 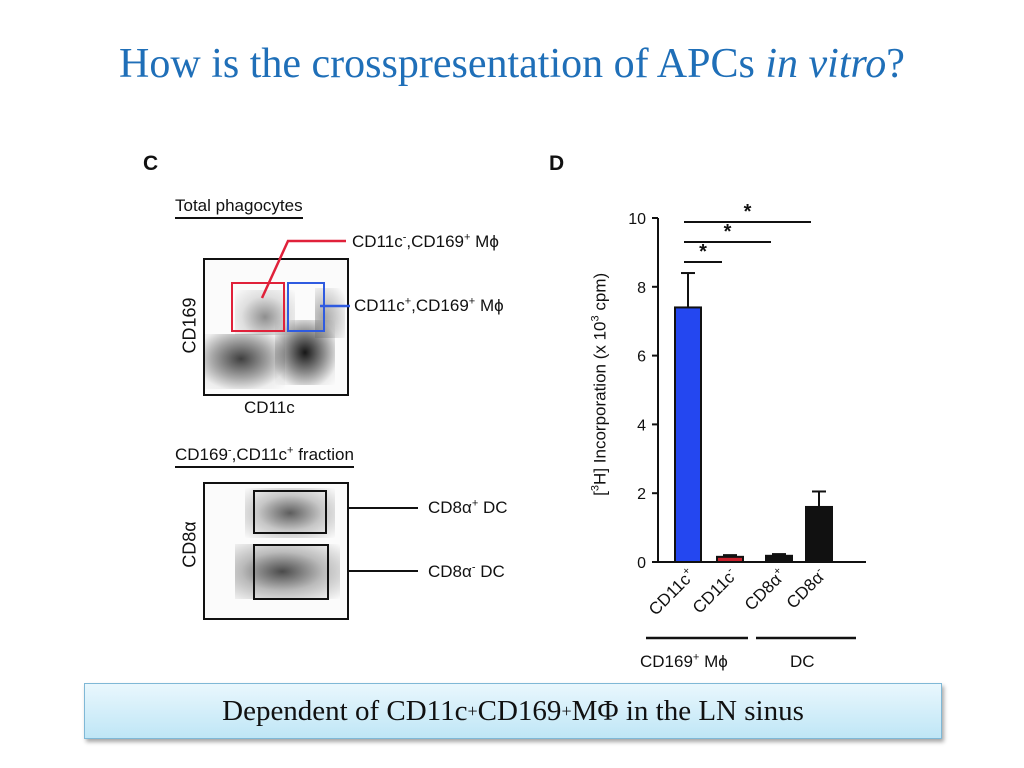 What do you see at coordinates (802, 661) in the screenshot?
I see `group-label-dc: DC` at bounding box center [802, 661].